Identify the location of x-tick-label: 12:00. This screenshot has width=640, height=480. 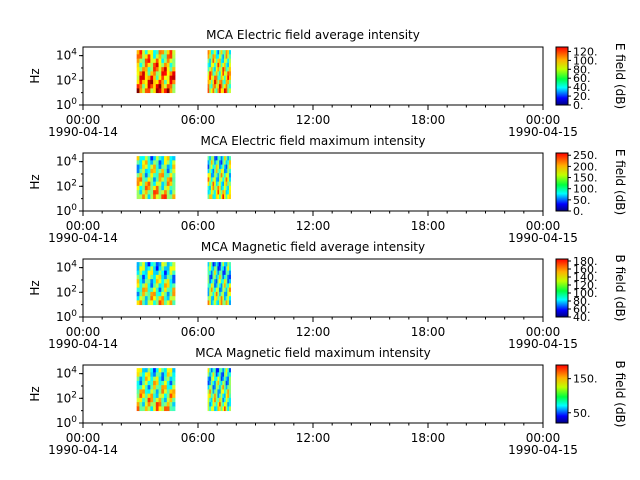
(313, 120).